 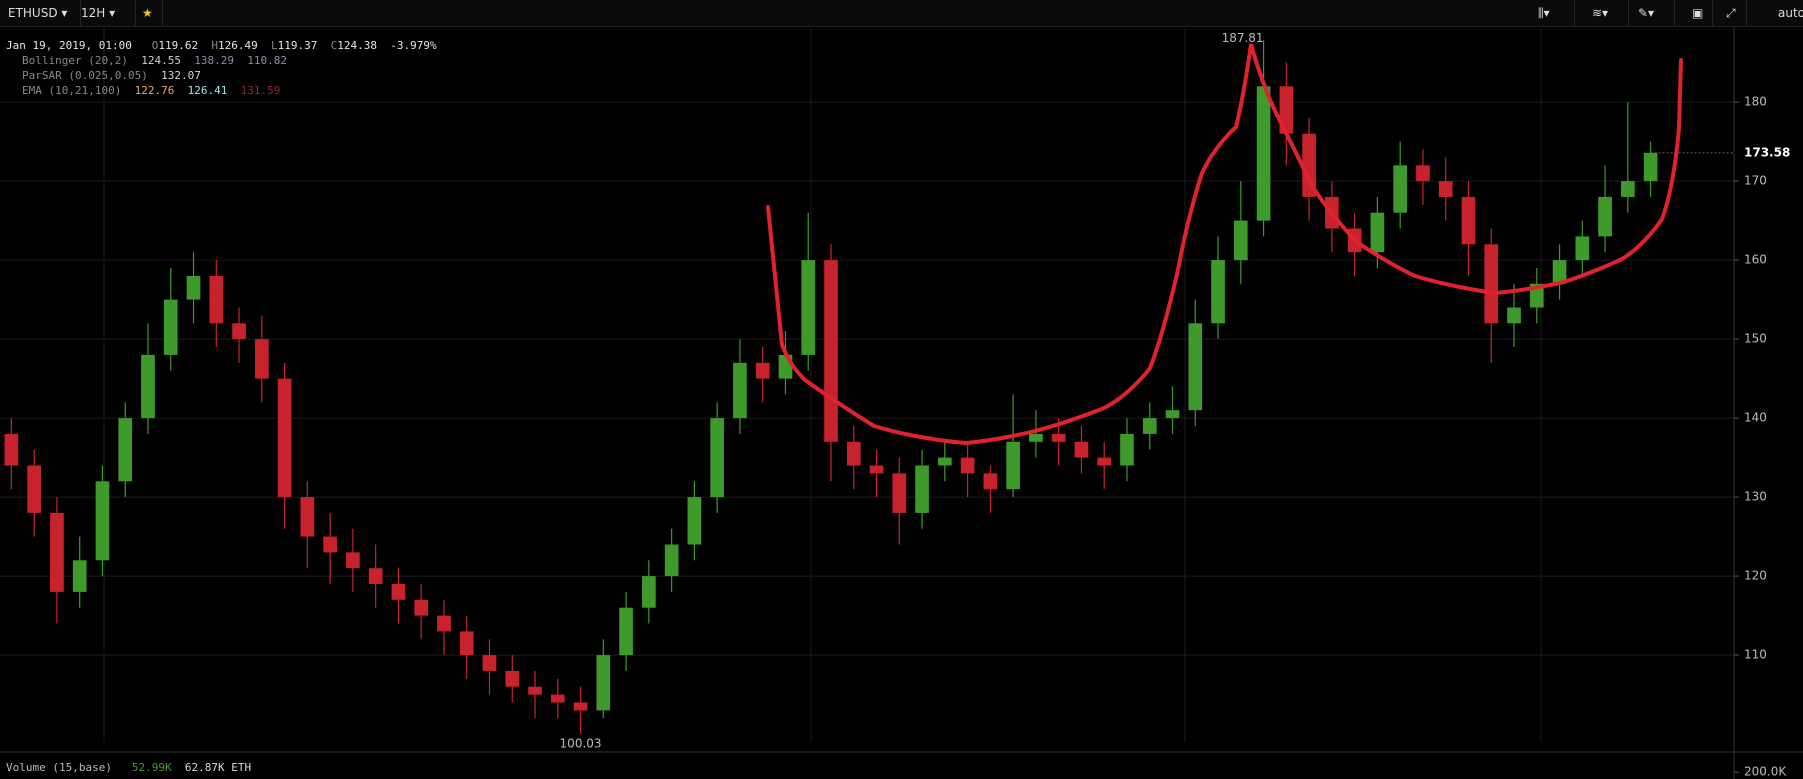 What do you see at coordinates (148, 13) in the screenshot?
I see `favorite-button: ★` at bounding box center [148, 13].